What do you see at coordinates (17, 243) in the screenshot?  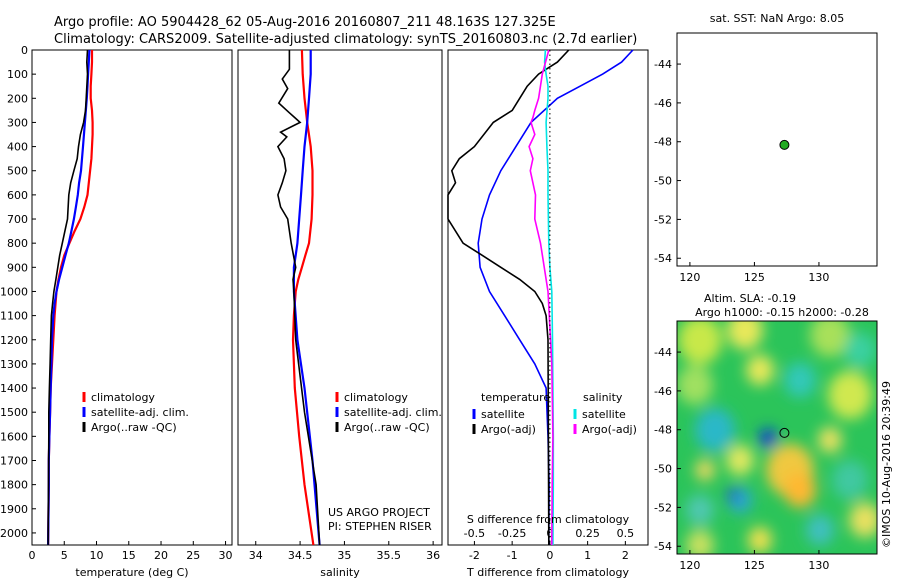 I see `depth-tick-label: 800` at bounding box center [17, 243].